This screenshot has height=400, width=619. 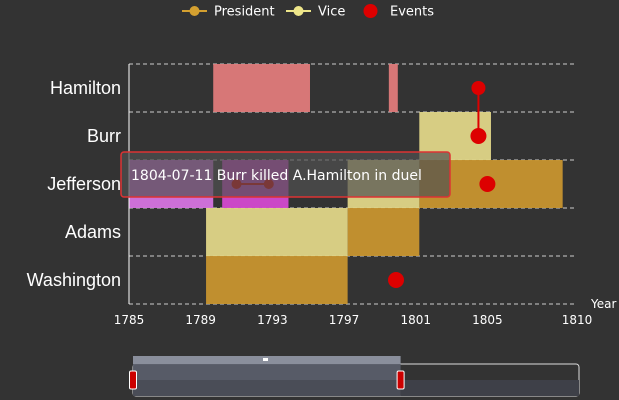 What do you see at coordinates (85, 88) in the screenshot?
I see `y-tick-label-hamilton: Hamilton` at bounding box center [85, 88].